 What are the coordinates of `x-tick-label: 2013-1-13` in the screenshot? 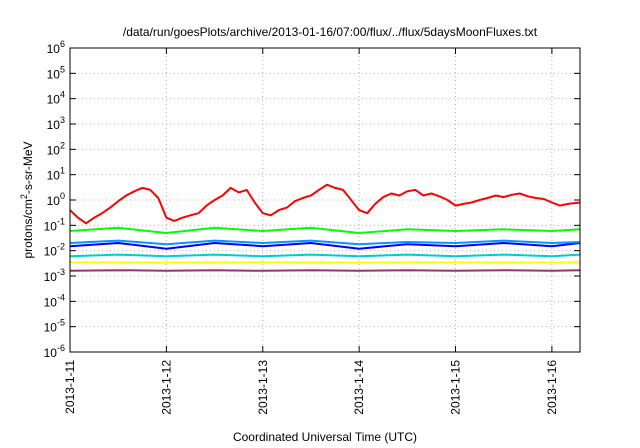 It's located at (263, 387).